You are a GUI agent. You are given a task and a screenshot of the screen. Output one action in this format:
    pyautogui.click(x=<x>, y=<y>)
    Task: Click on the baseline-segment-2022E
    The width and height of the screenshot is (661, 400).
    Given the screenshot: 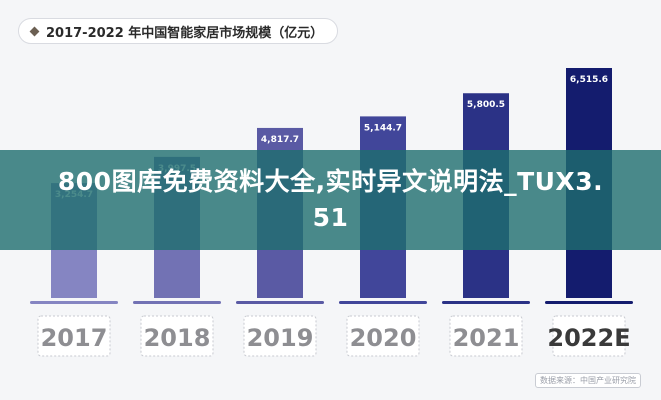 What is the action you would take?
    pyautogui.click(x=589, y=302)
    